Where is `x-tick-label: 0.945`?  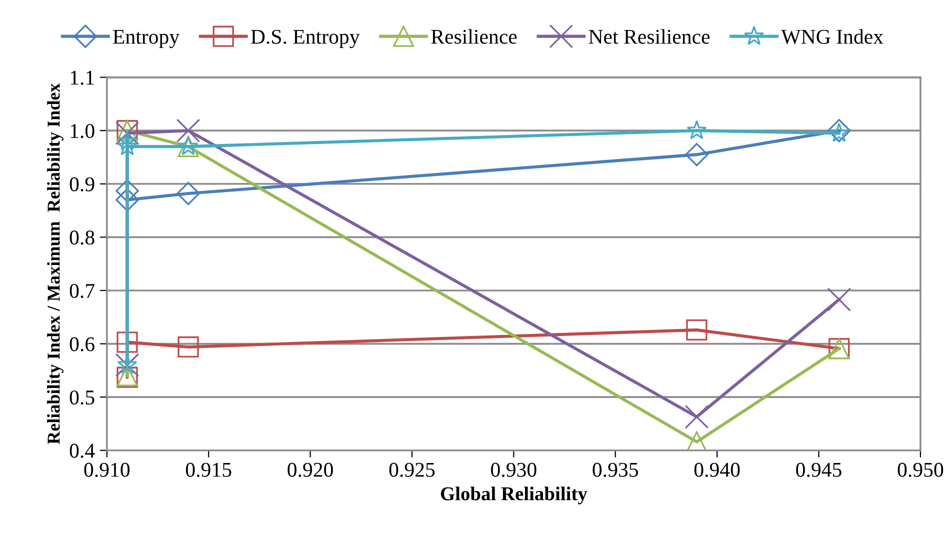 x-tick-label: 0.945 is located at coordinates (819, 469).